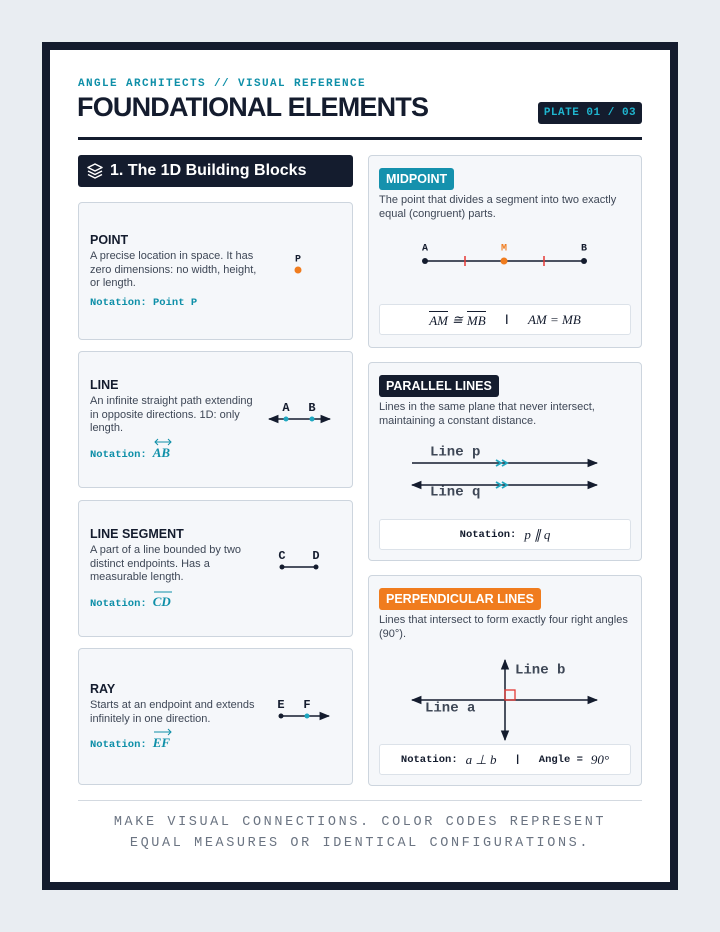 The width and height of the screenshot is (720, 932). I want to click on card-tag: MIDPOINT, so click(417, 179).